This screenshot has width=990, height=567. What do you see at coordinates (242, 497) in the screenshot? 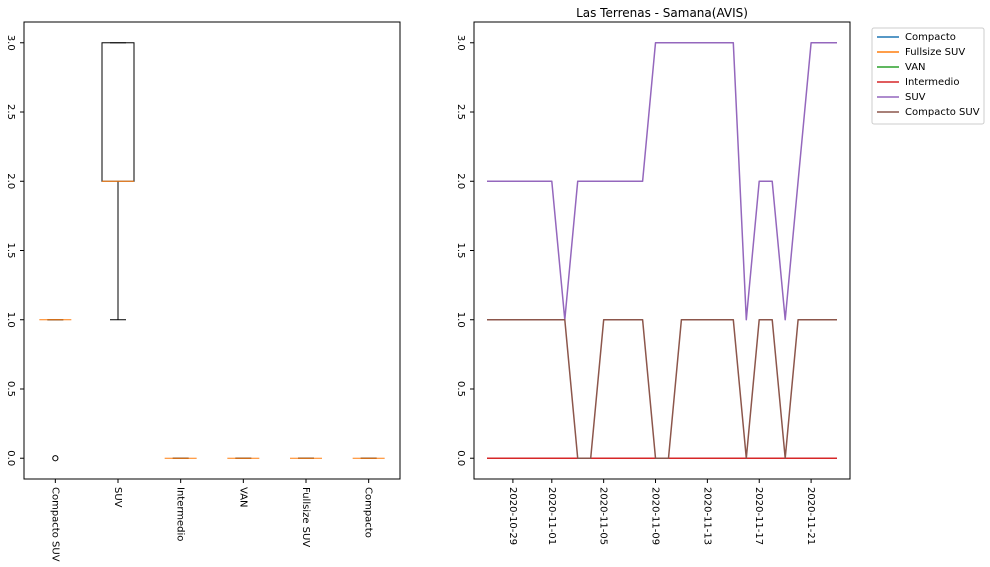
I see `x-tick-label: VAN` at bounding box center [242, 497].